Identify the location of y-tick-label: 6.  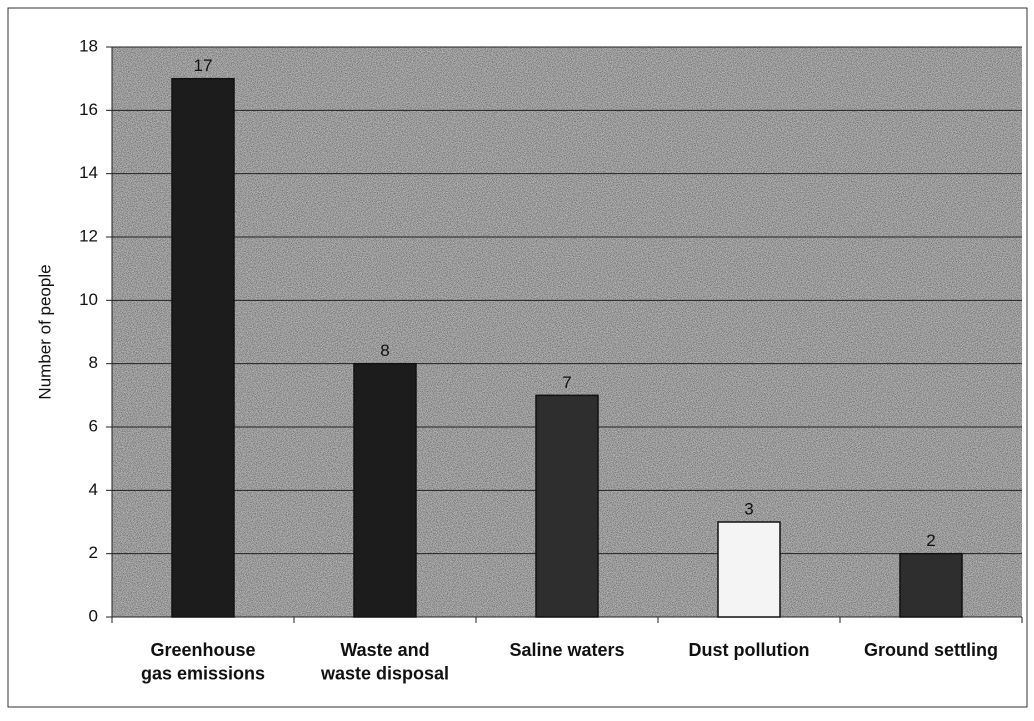
(93, 425).